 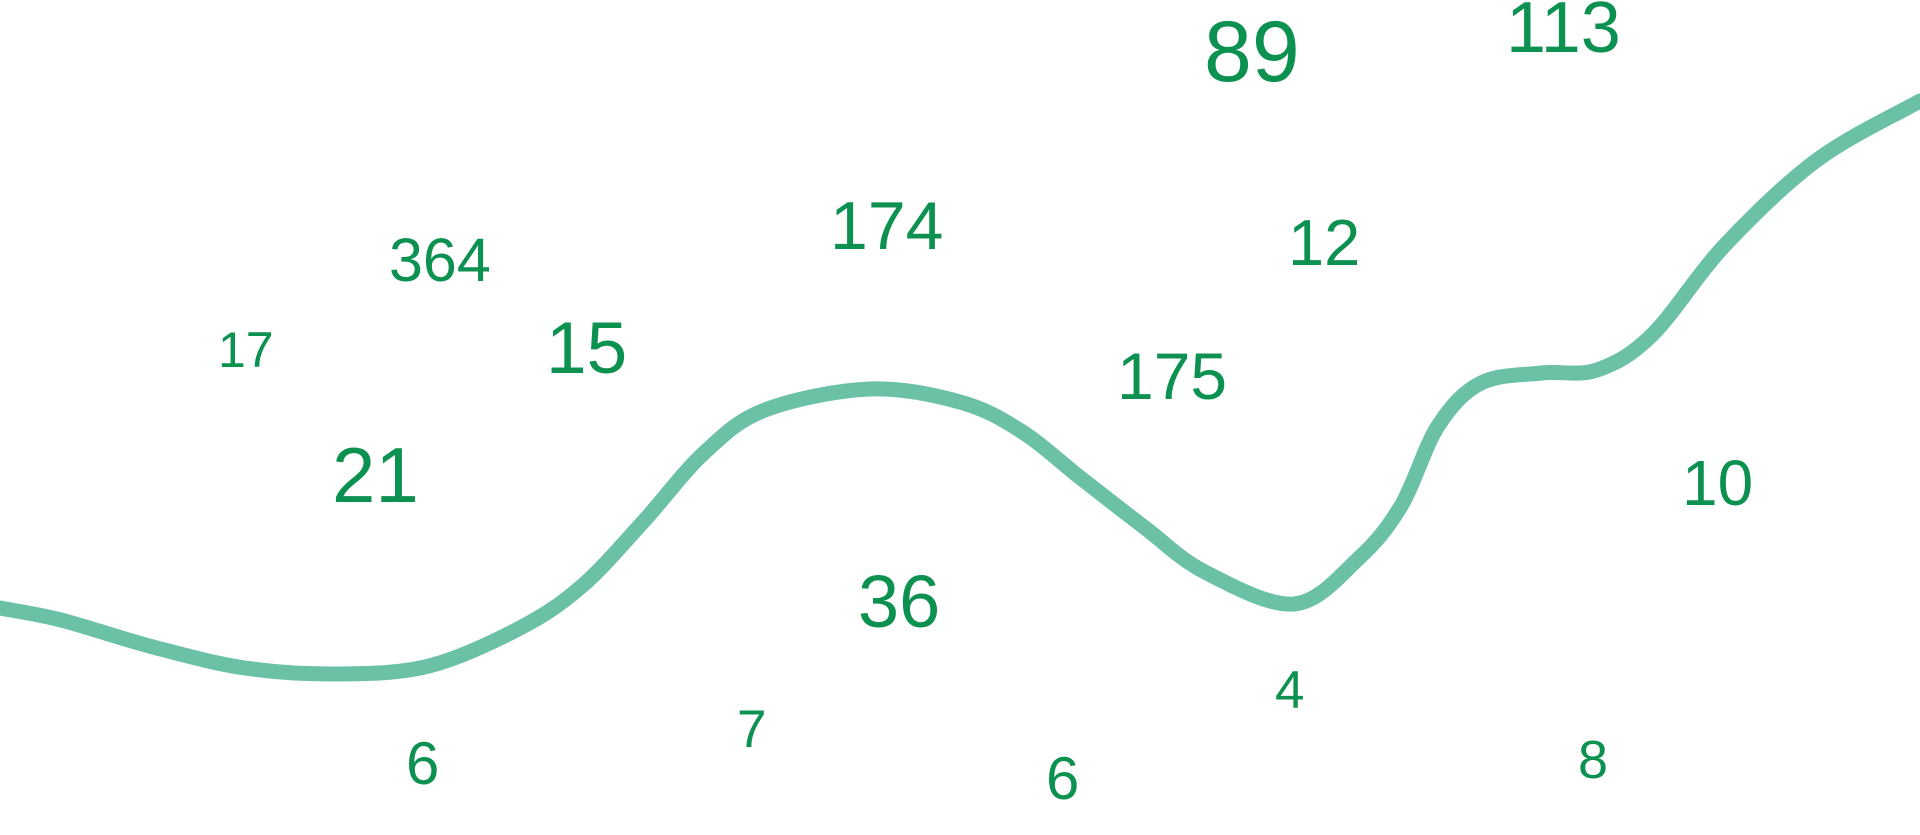 I want to click on number-label: 8, so click(x=1593, y=760).